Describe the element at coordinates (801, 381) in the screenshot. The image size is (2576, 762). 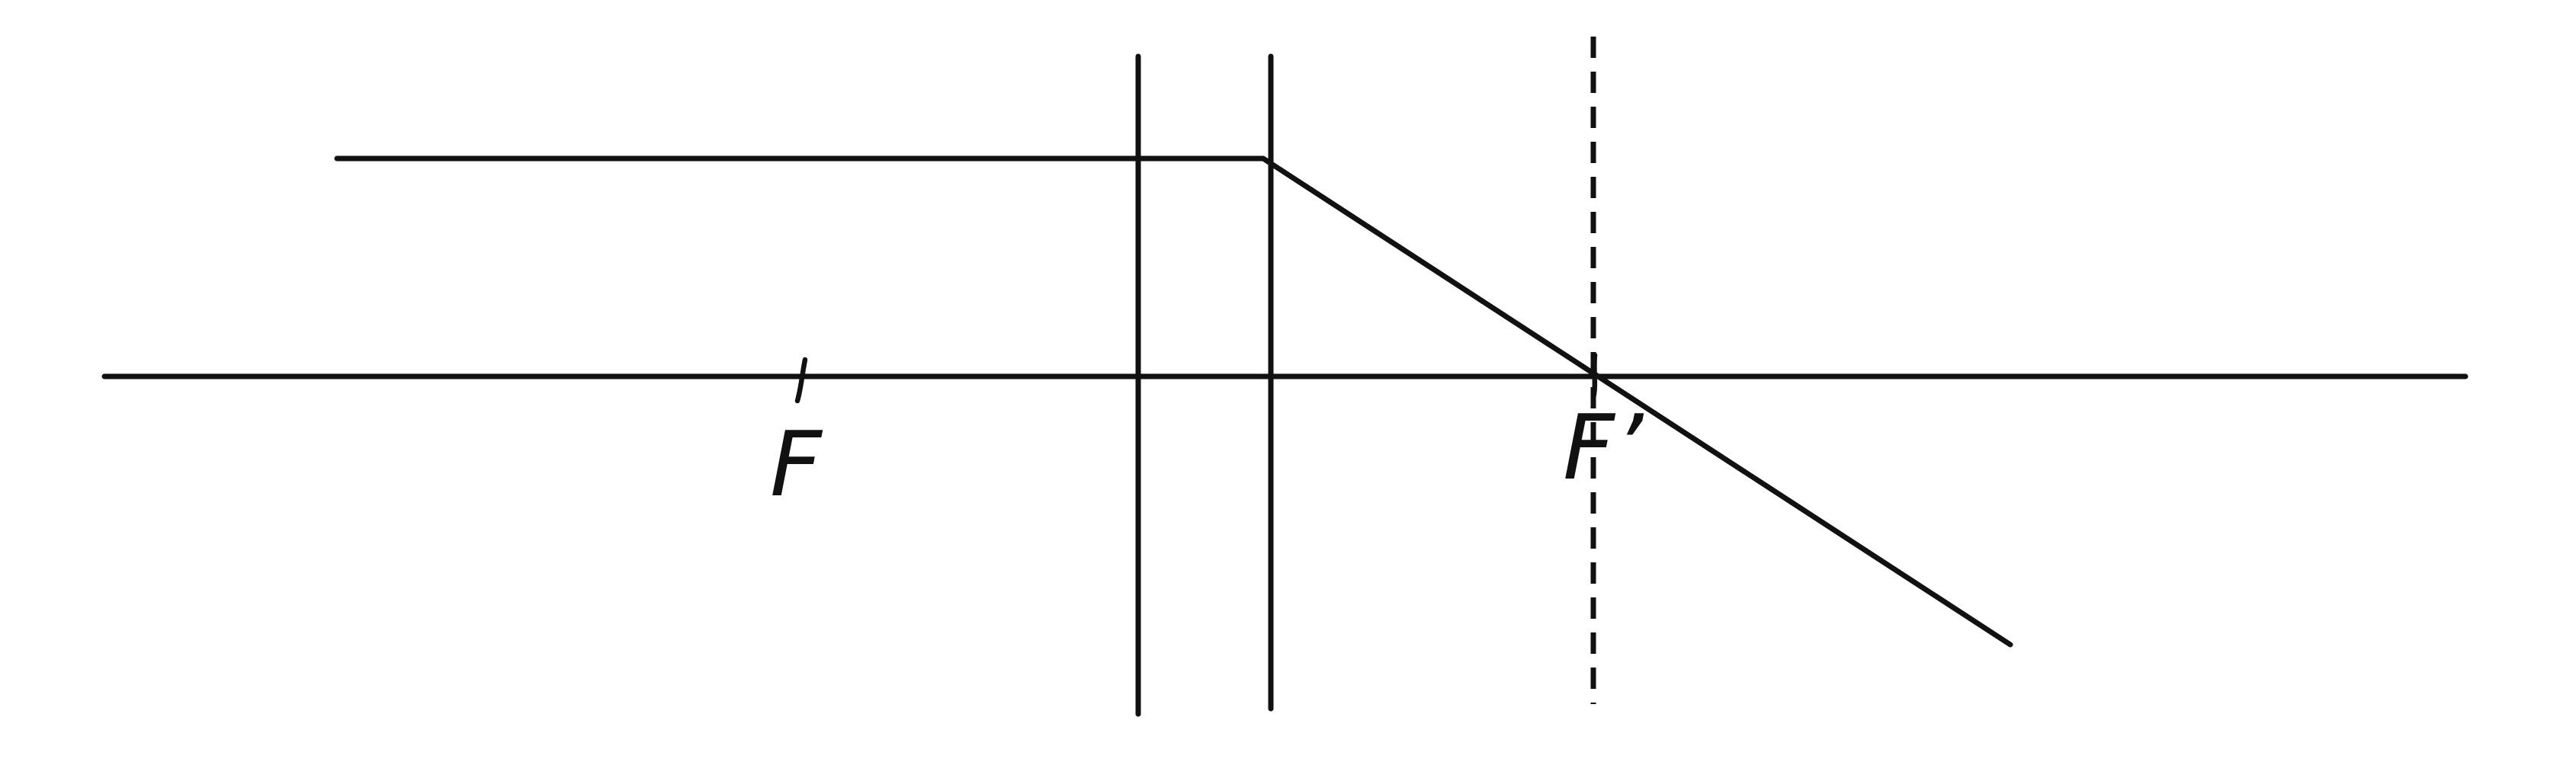
I see `focus-front-tick` at that location.